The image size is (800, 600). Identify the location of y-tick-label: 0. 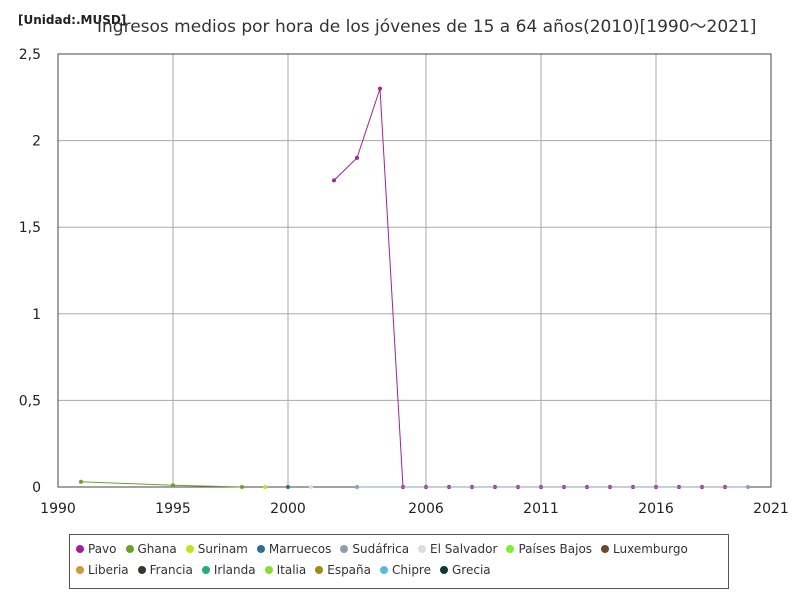
(36, 488).